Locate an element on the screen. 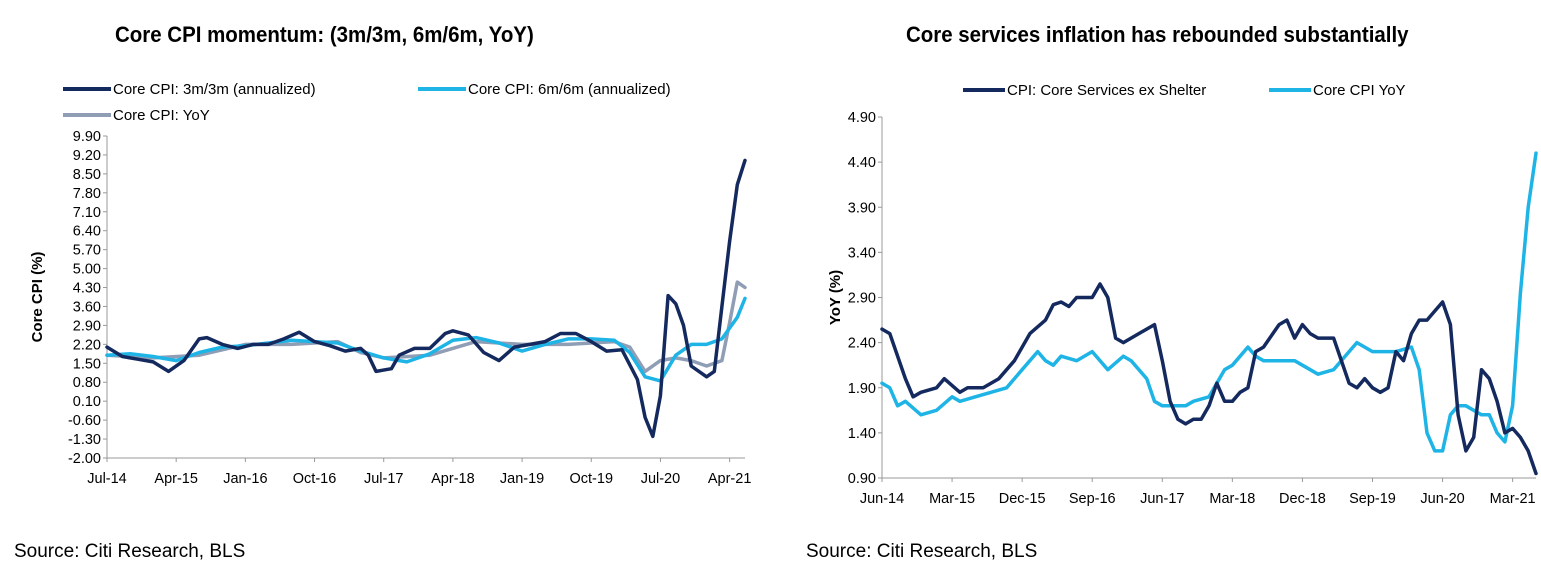  y-tick-label: 1.90 is located at coordinates (862, 389).